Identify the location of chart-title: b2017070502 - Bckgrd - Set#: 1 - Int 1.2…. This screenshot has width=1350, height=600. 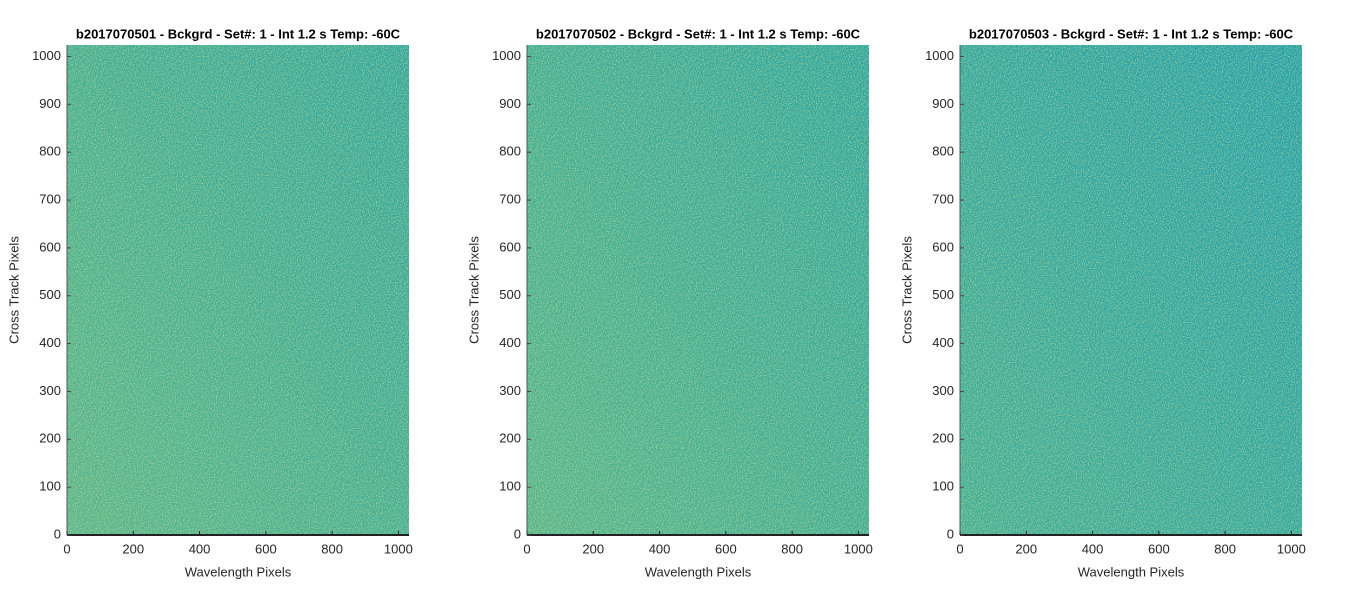
(698, 33).